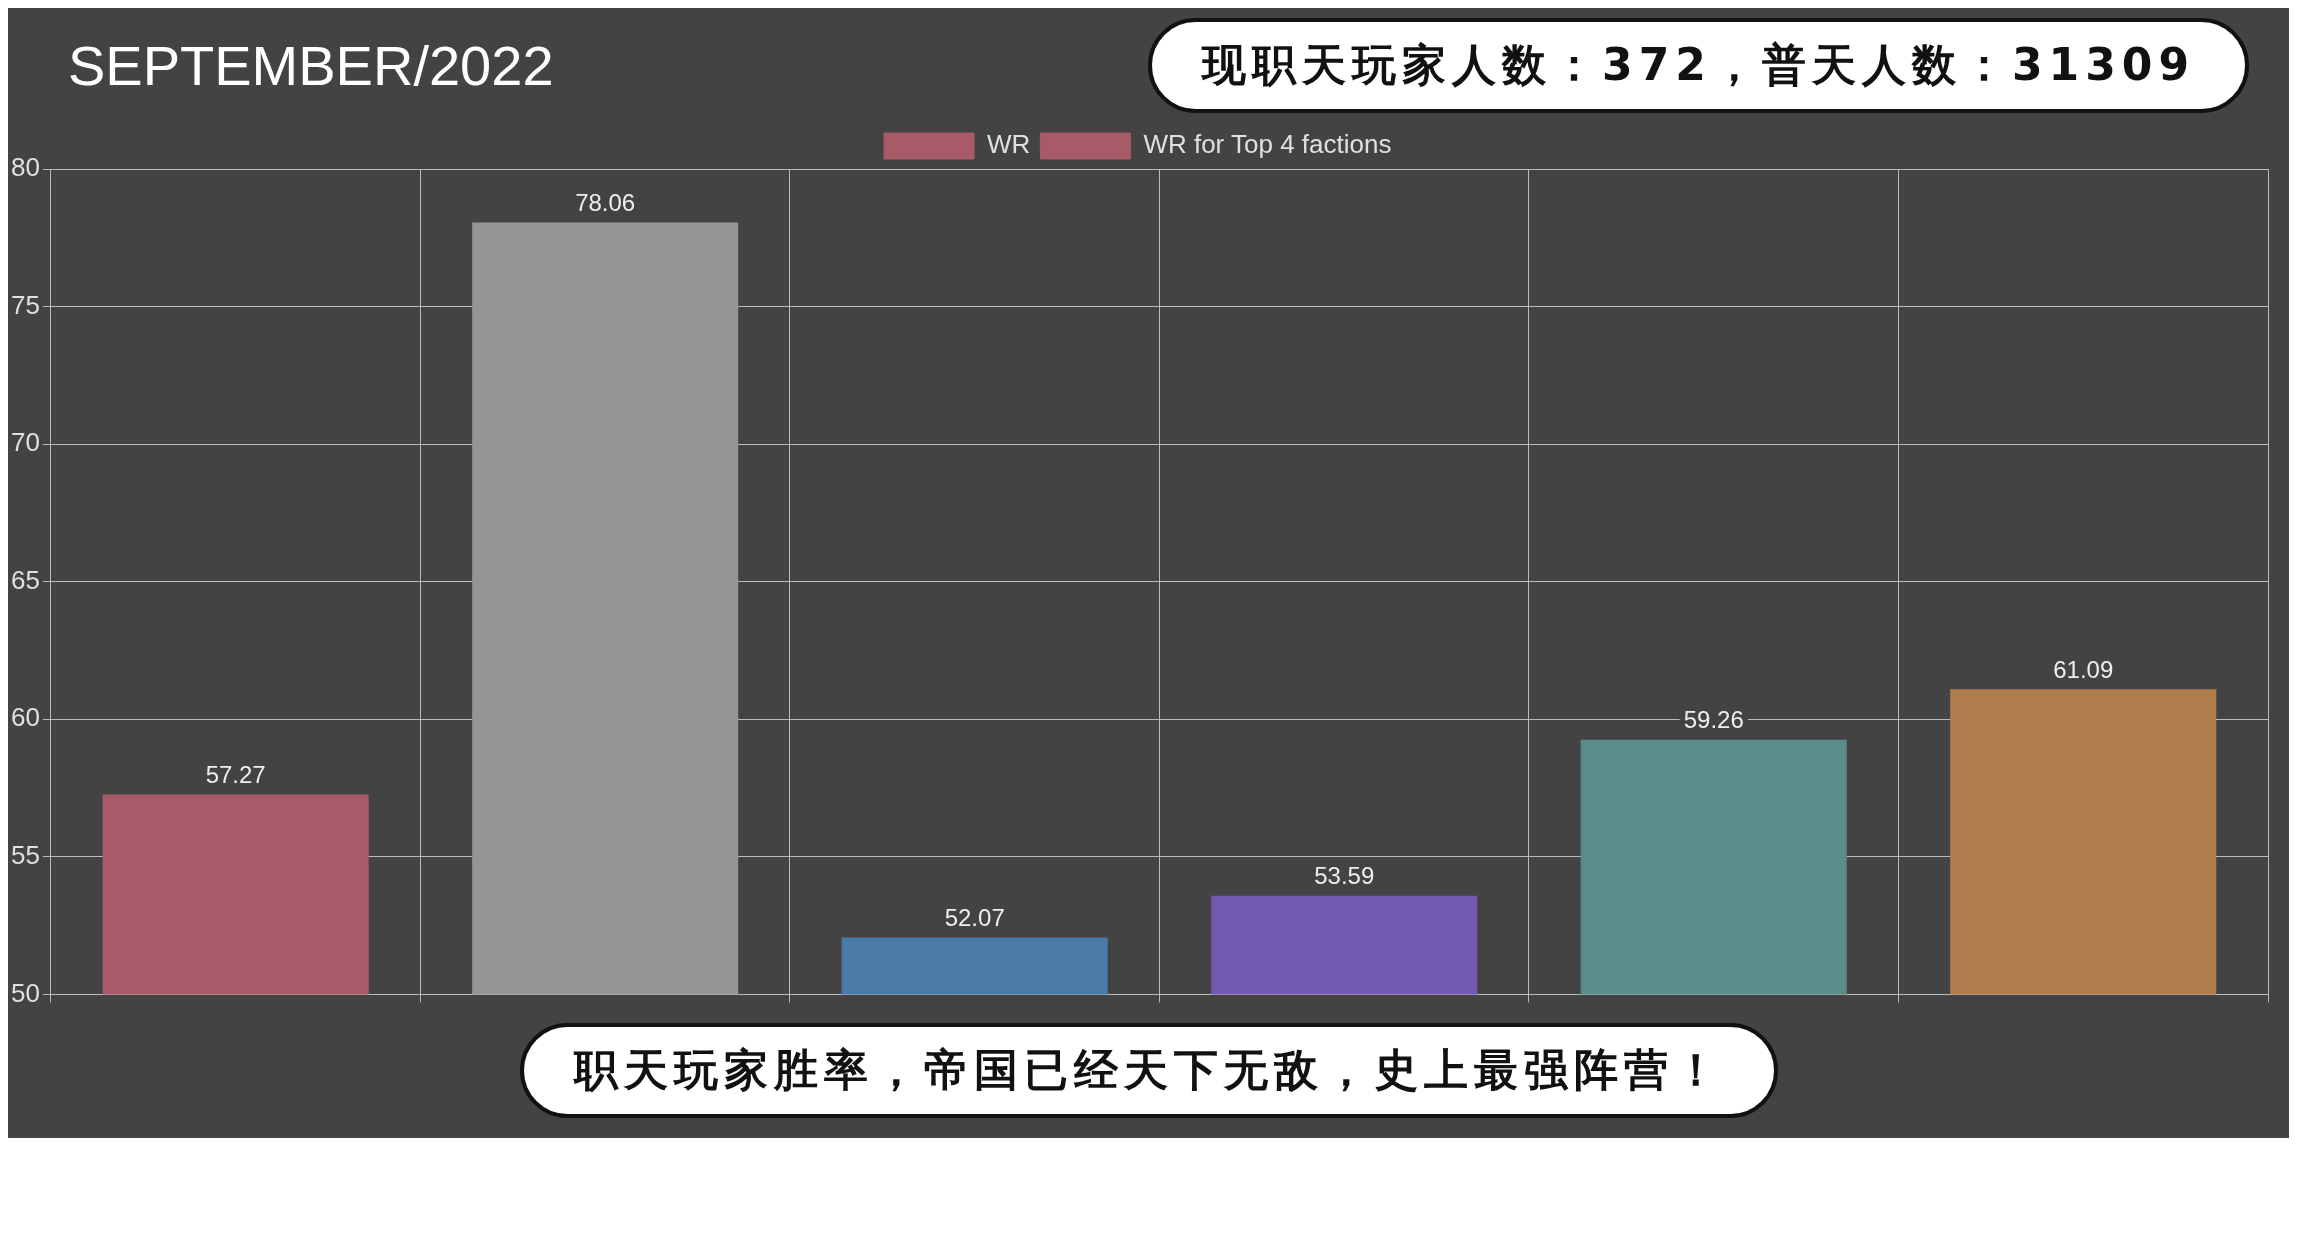 This screenshot has height=1248, width=2297. I want to click on text: 职天玩家胜率，帝国已经天下无敌，史上最强阵营！, so click(1148, 1070).